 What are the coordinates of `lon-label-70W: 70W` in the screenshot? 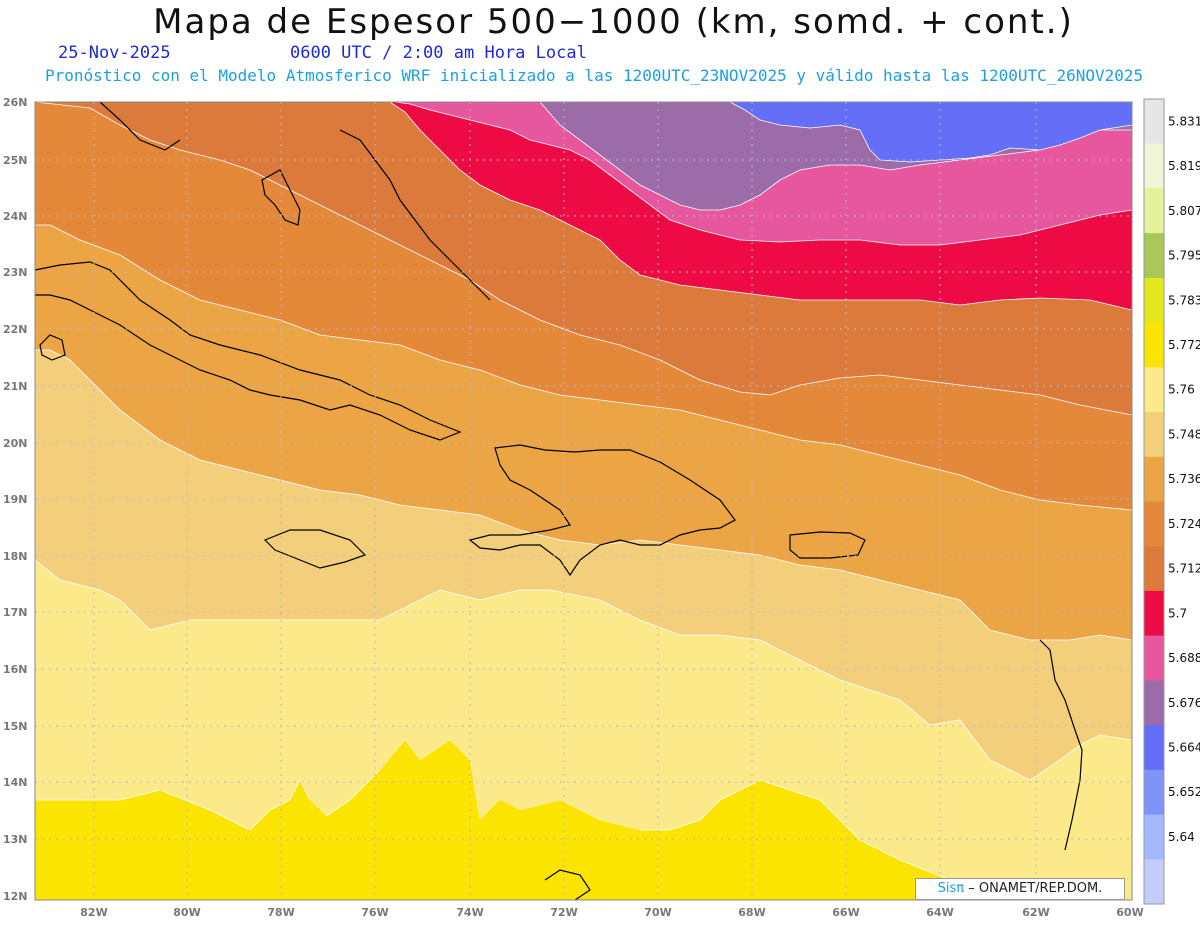 It's located at (657, 912).